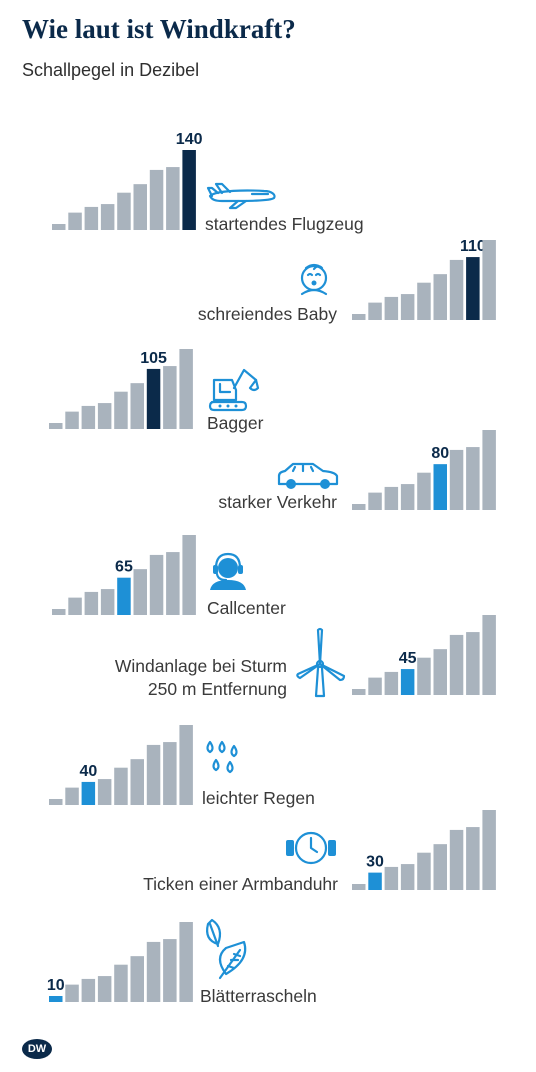 This screenshot has height=1072, width=536. Describe the element at coordinates (153, 358) in the screenshot. I see `value-label: 105` at that location.